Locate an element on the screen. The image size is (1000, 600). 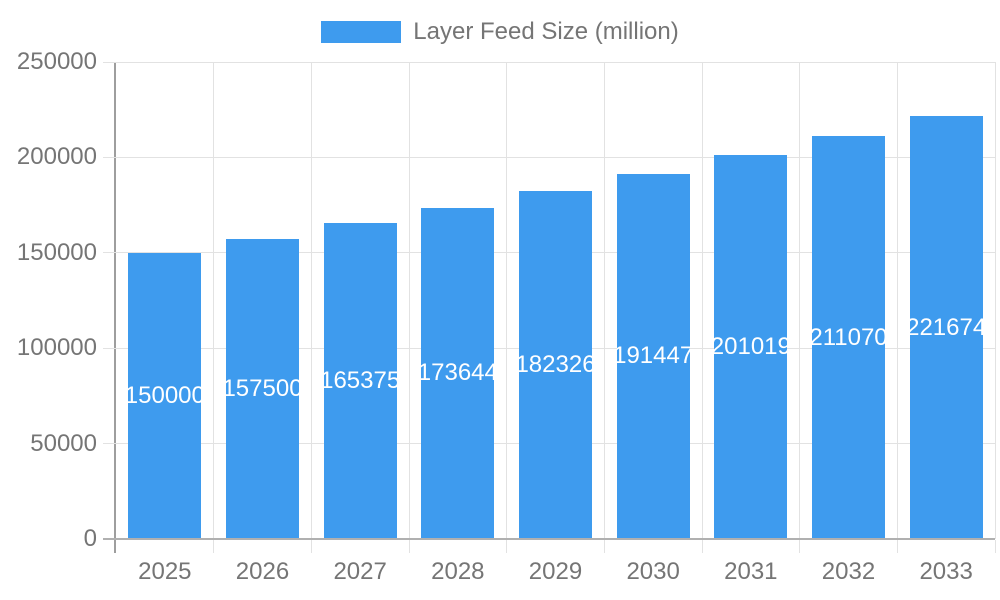
bar-2025: 150000 is located at coordinates (165, 395).